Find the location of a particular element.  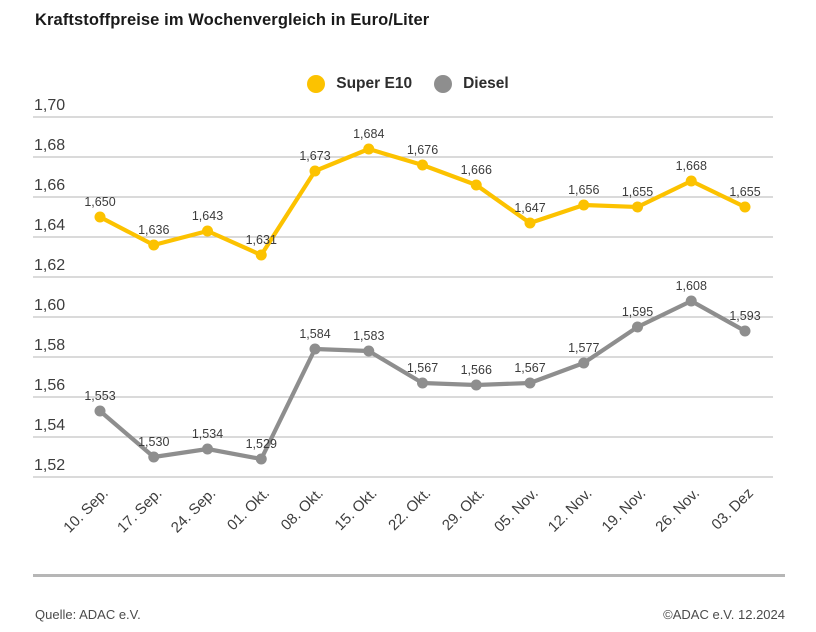

x-tick-label: 05. Nov. is located at coordinates (516, 510).